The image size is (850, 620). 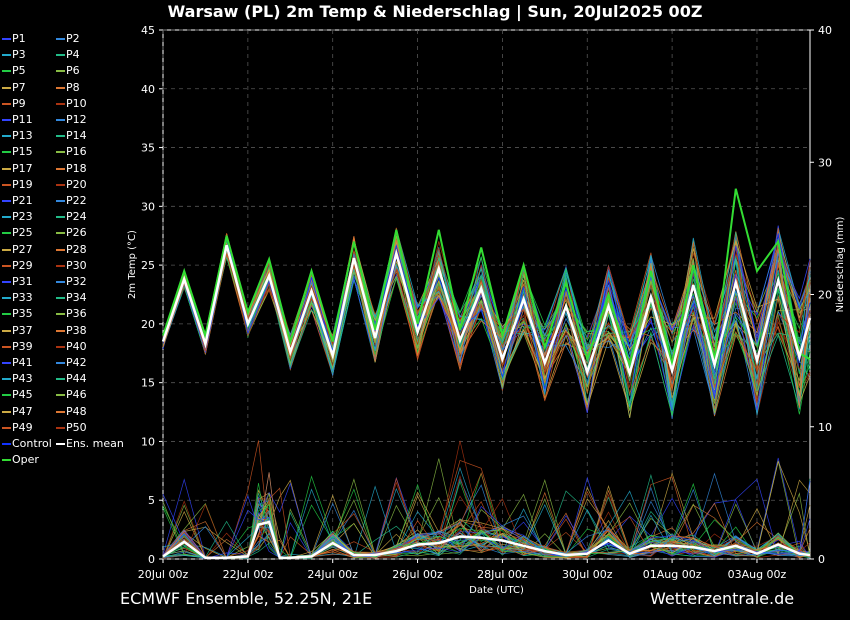 I want to click on legend-label: Control, so click(x=32, y=443).